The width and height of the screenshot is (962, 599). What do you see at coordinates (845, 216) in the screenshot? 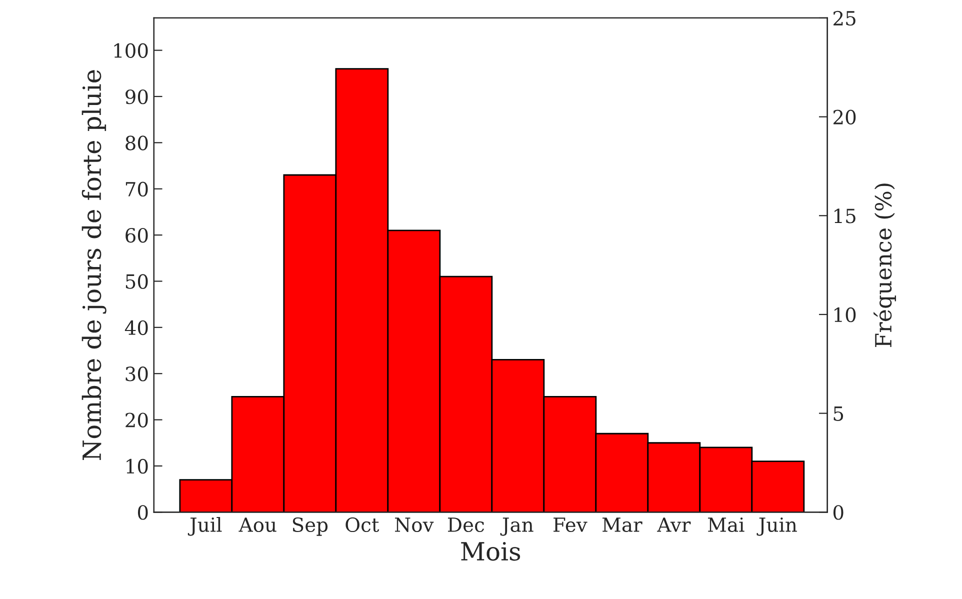
I see `y2-tick-label: 15` at bounding box center [845, 216].